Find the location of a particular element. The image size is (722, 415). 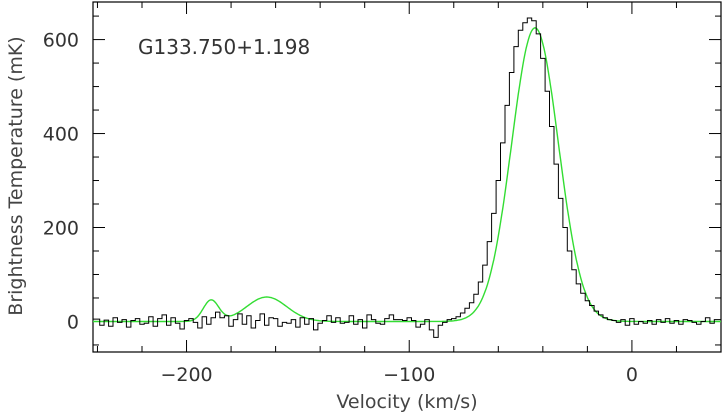

source-annotation: G133.750+1.198 is located at coordinates (224, 47).